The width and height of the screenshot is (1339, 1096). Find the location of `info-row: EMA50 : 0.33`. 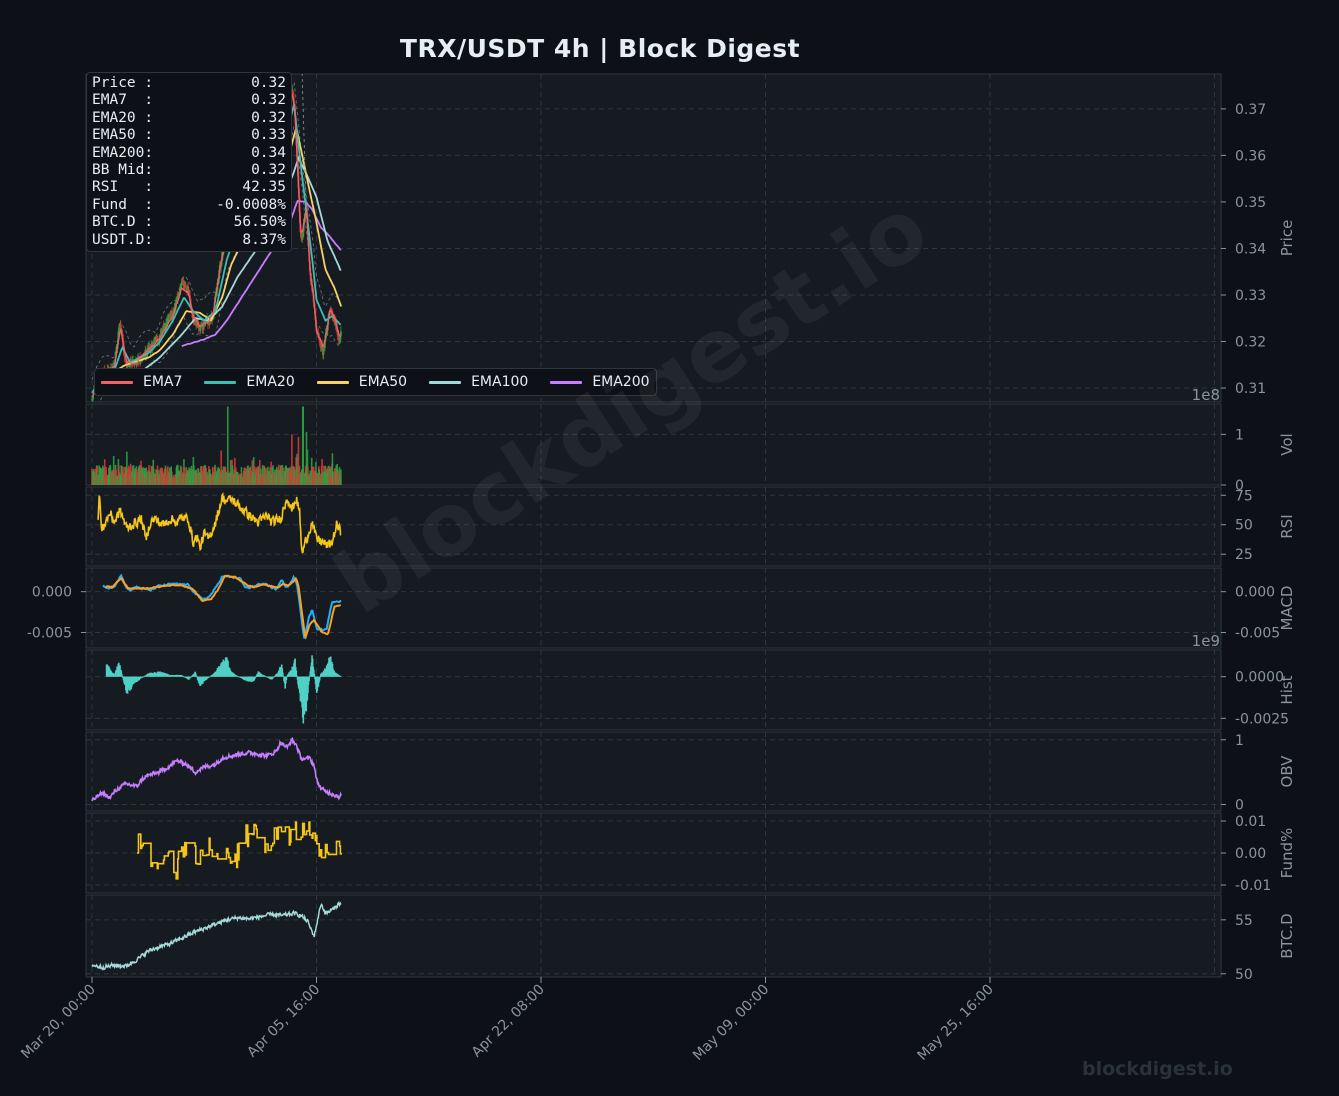

info-row: EMA50 : 0.33 is located at coordinates (189, 135).